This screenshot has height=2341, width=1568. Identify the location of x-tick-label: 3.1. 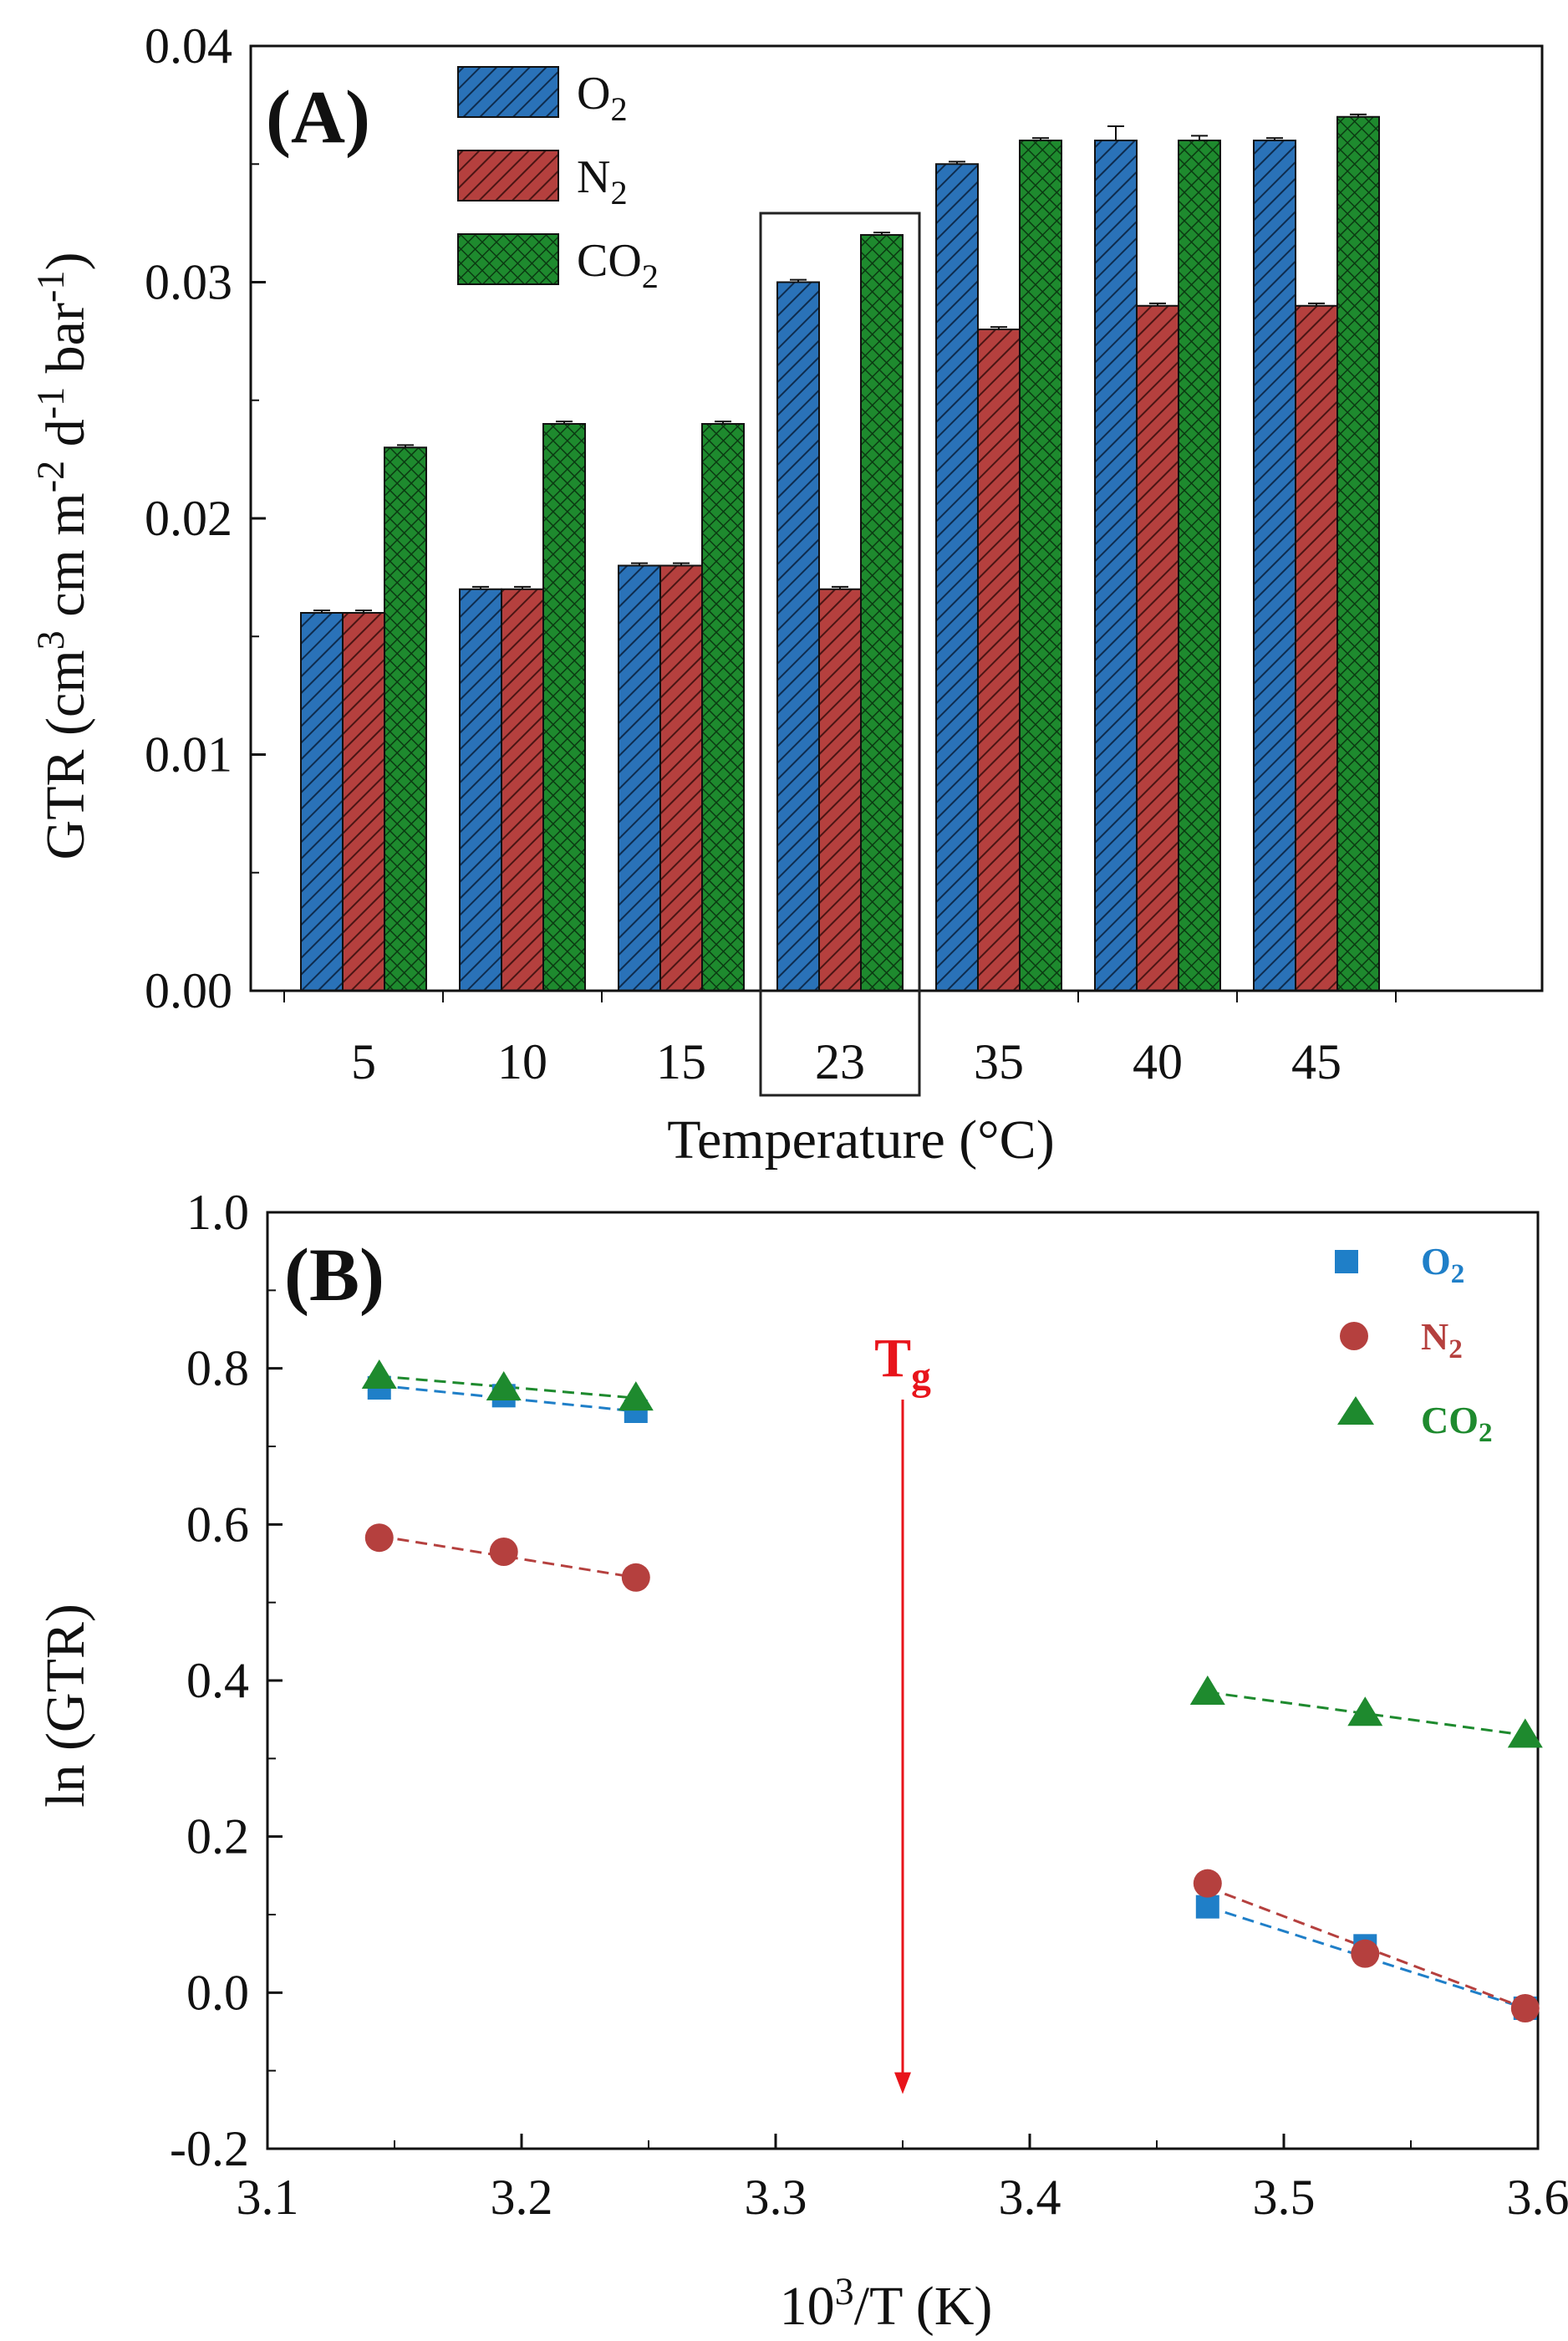
(268, 2197).